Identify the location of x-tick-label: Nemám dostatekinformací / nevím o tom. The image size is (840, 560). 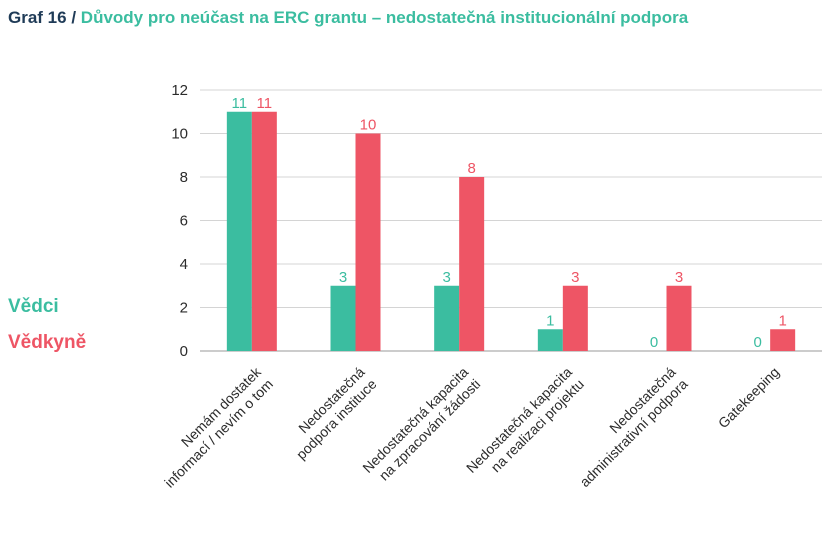
(212, 426).